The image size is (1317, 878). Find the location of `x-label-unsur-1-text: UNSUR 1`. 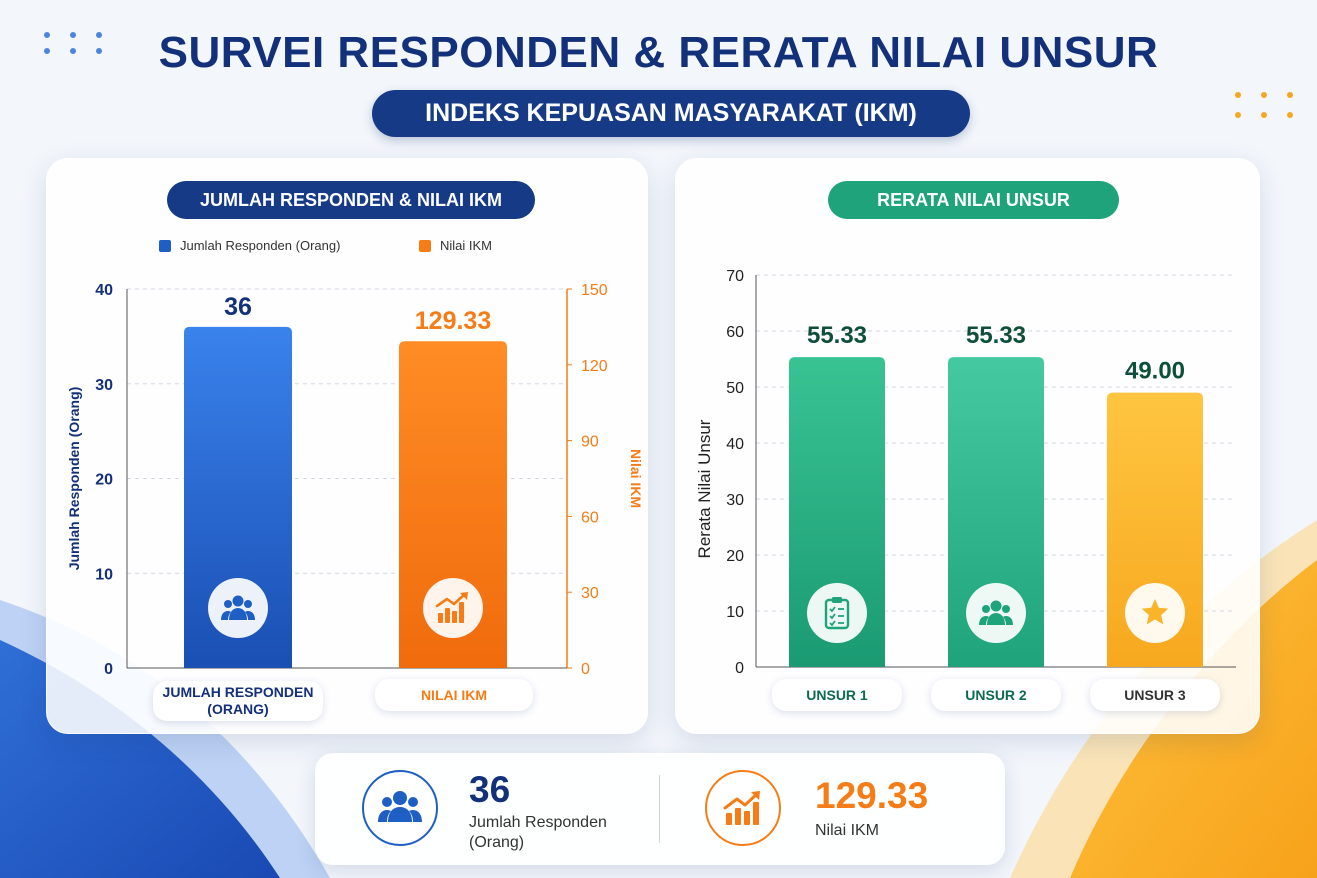

x-label-unsur-1-text: UNSUR 1 is located at coordinates (837, 694).